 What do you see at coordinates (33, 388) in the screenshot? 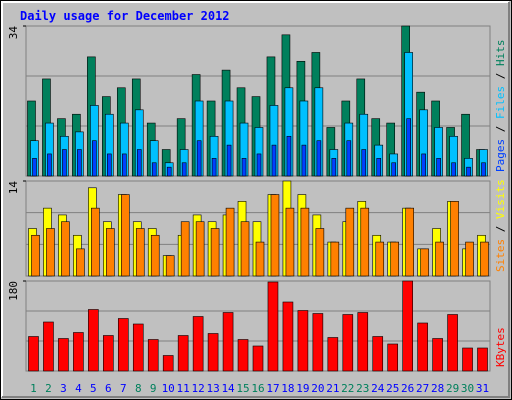
I see `x-tick-label: 1` at bounding box center [33, 388].